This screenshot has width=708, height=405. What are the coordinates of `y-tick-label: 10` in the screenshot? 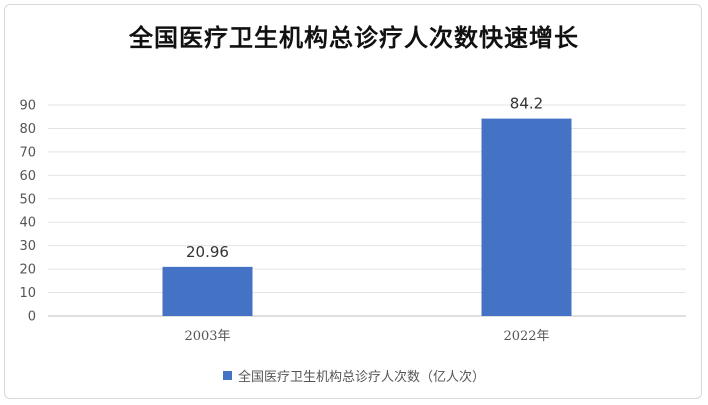 It's located at (27, 293).